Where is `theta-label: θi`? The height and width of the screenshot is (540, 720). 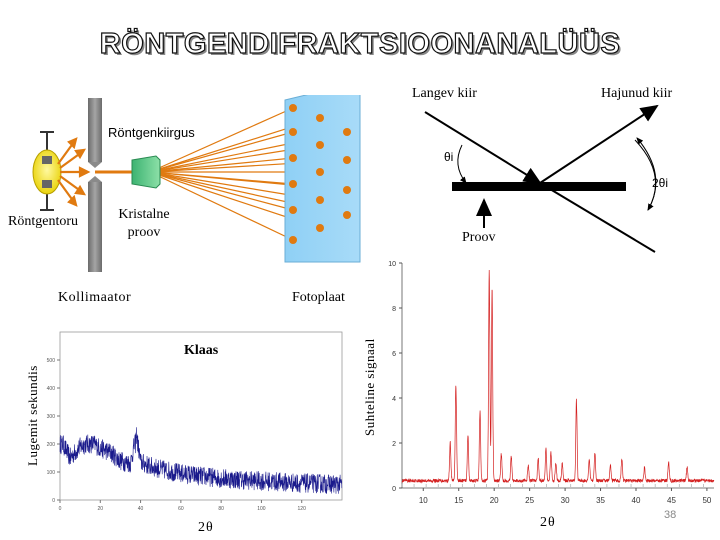 theta-label: θi is located at coordinates (448, 157).